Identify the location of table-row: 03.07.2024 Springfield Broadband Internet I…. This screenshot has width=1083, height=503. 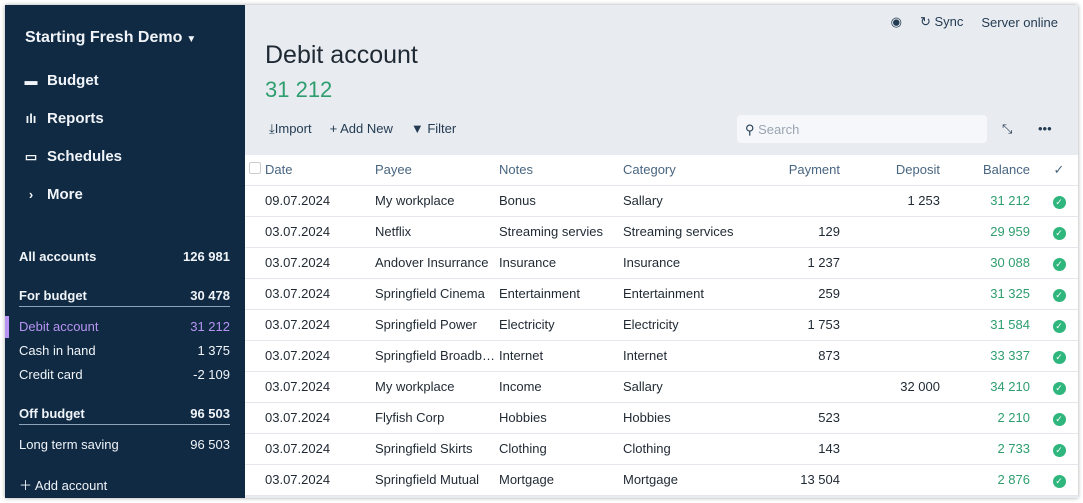
(661, 356).